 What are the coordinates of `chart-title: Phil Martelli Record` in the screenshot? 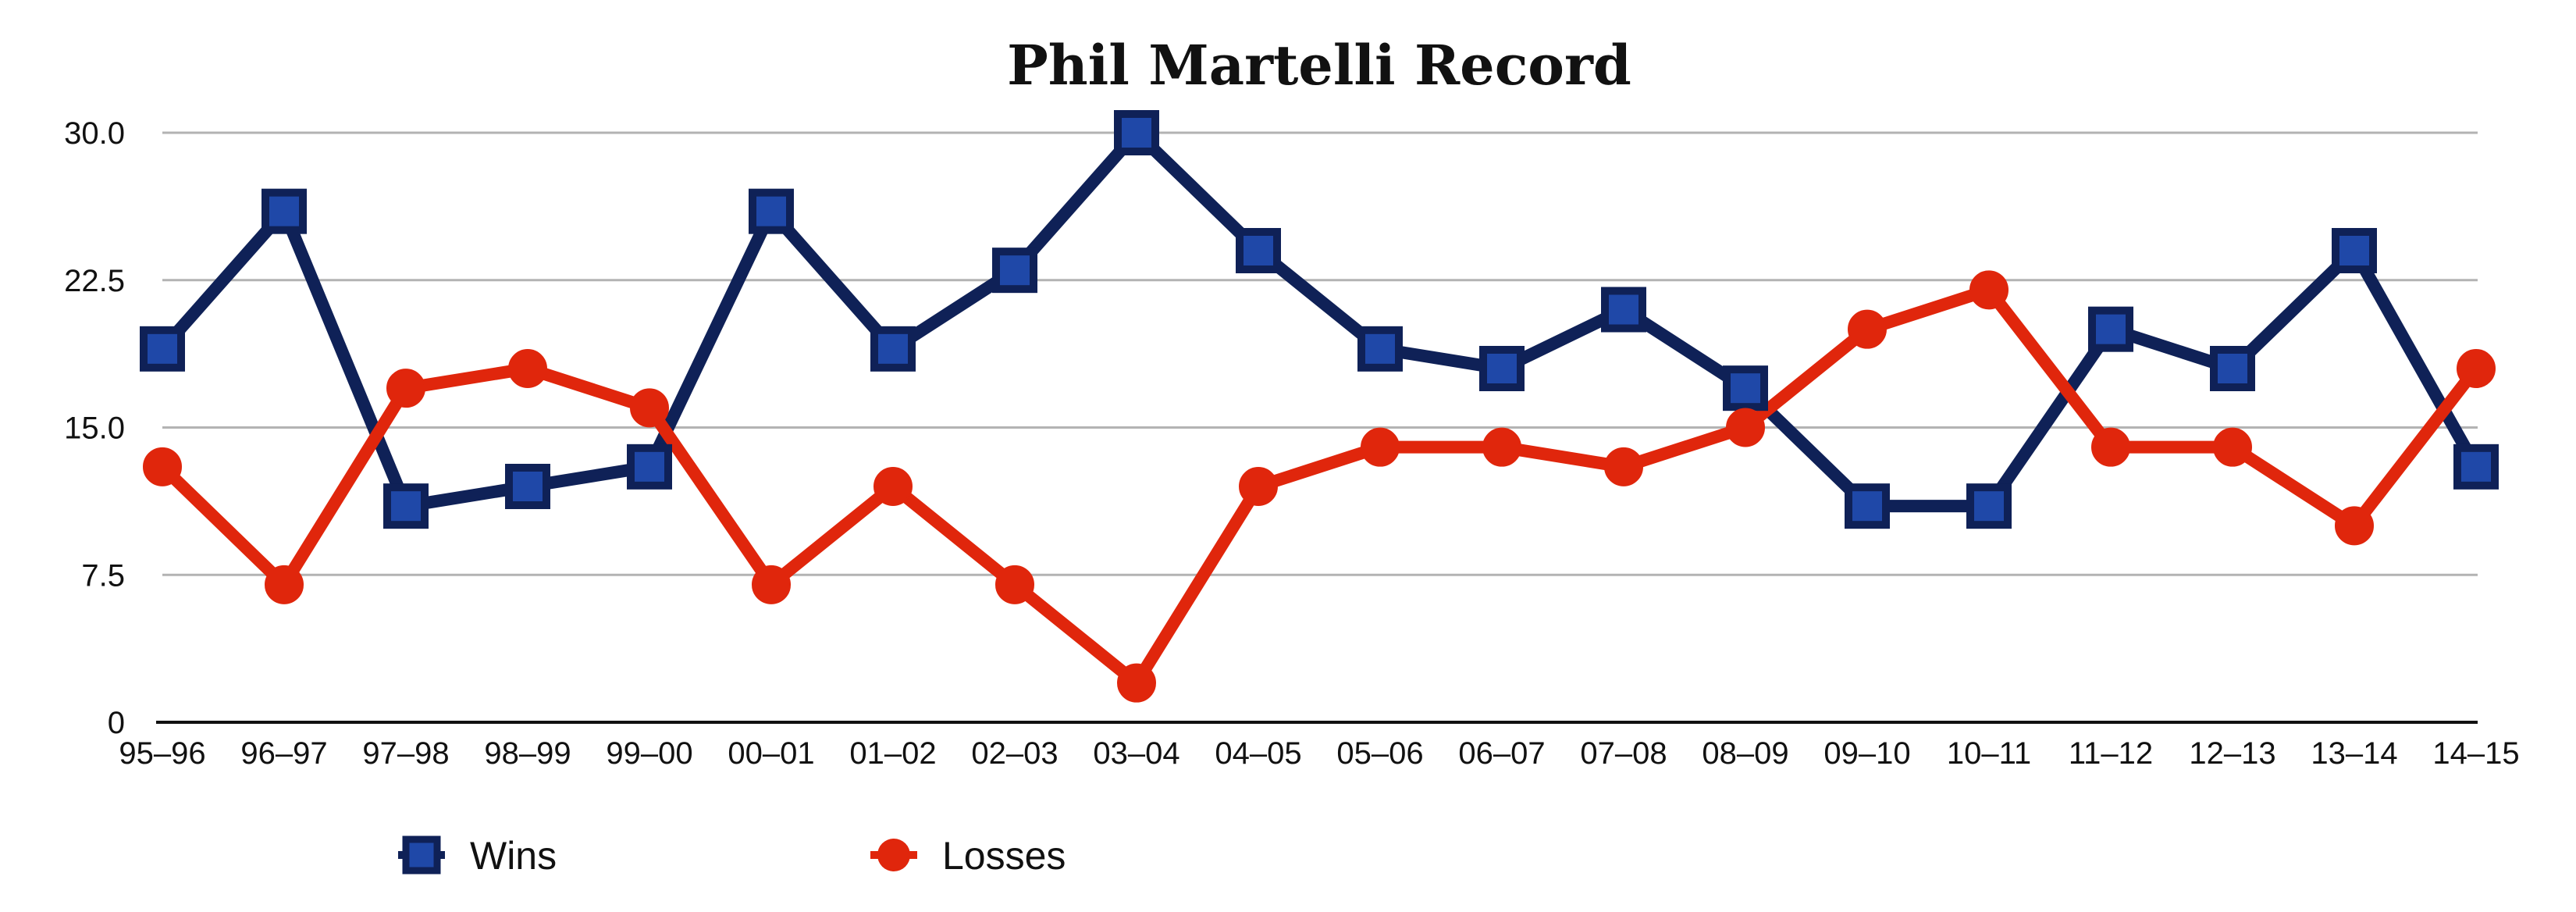 It's located at (1319, 65).